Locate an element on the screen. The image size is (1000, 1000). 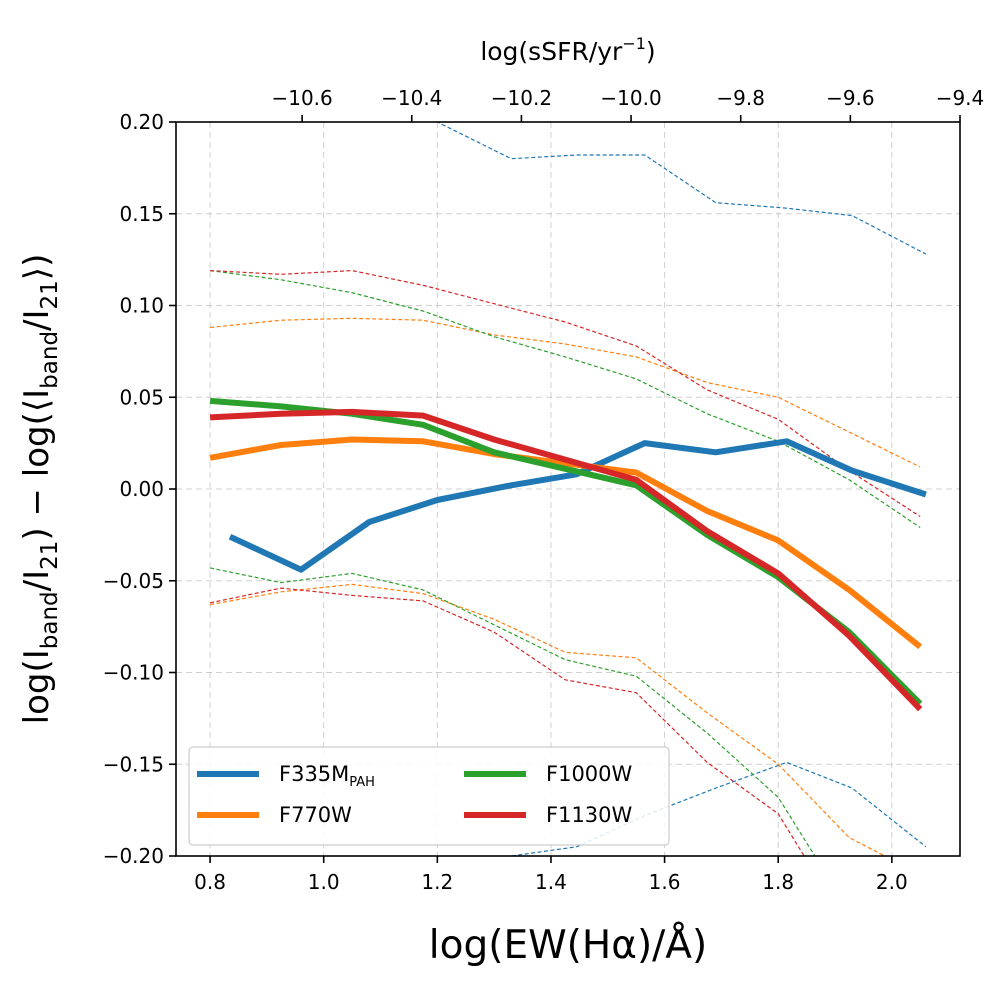
top-axis-title-base: log(sSFR/yr is located at coordinates (551, 51).